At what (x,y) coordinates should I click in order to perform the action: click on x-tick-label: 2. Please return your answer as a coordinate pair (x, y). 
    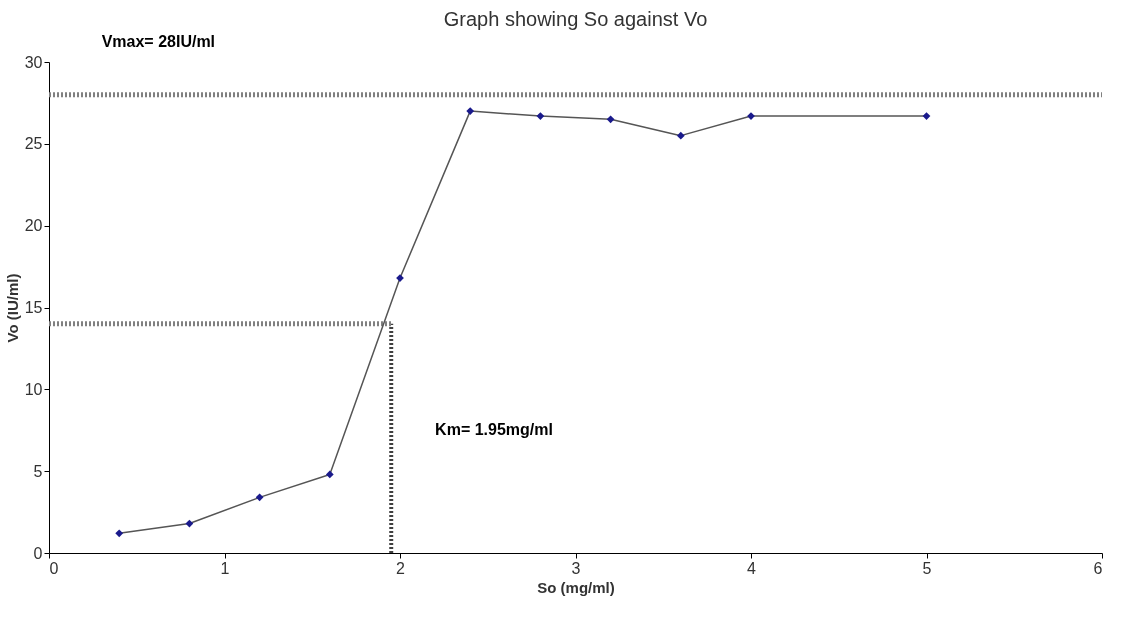
    Looking at the image, I should click on (401, 568).